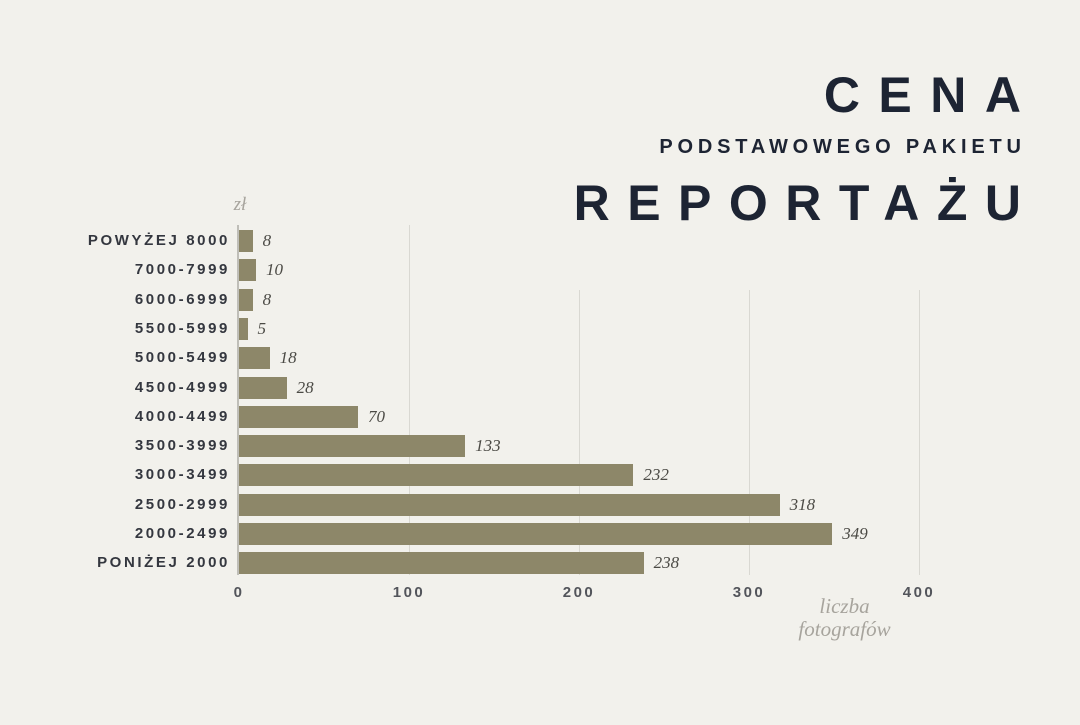  What do you see at coordinates (182, 504) in the screenshot?
I see `category-label: 2500-2999` at bounding box center [182, 504].